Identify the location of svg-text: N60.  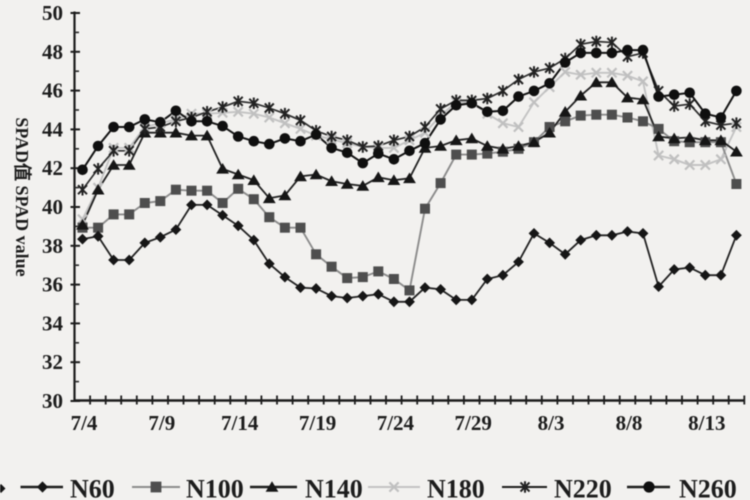
(92, 487).